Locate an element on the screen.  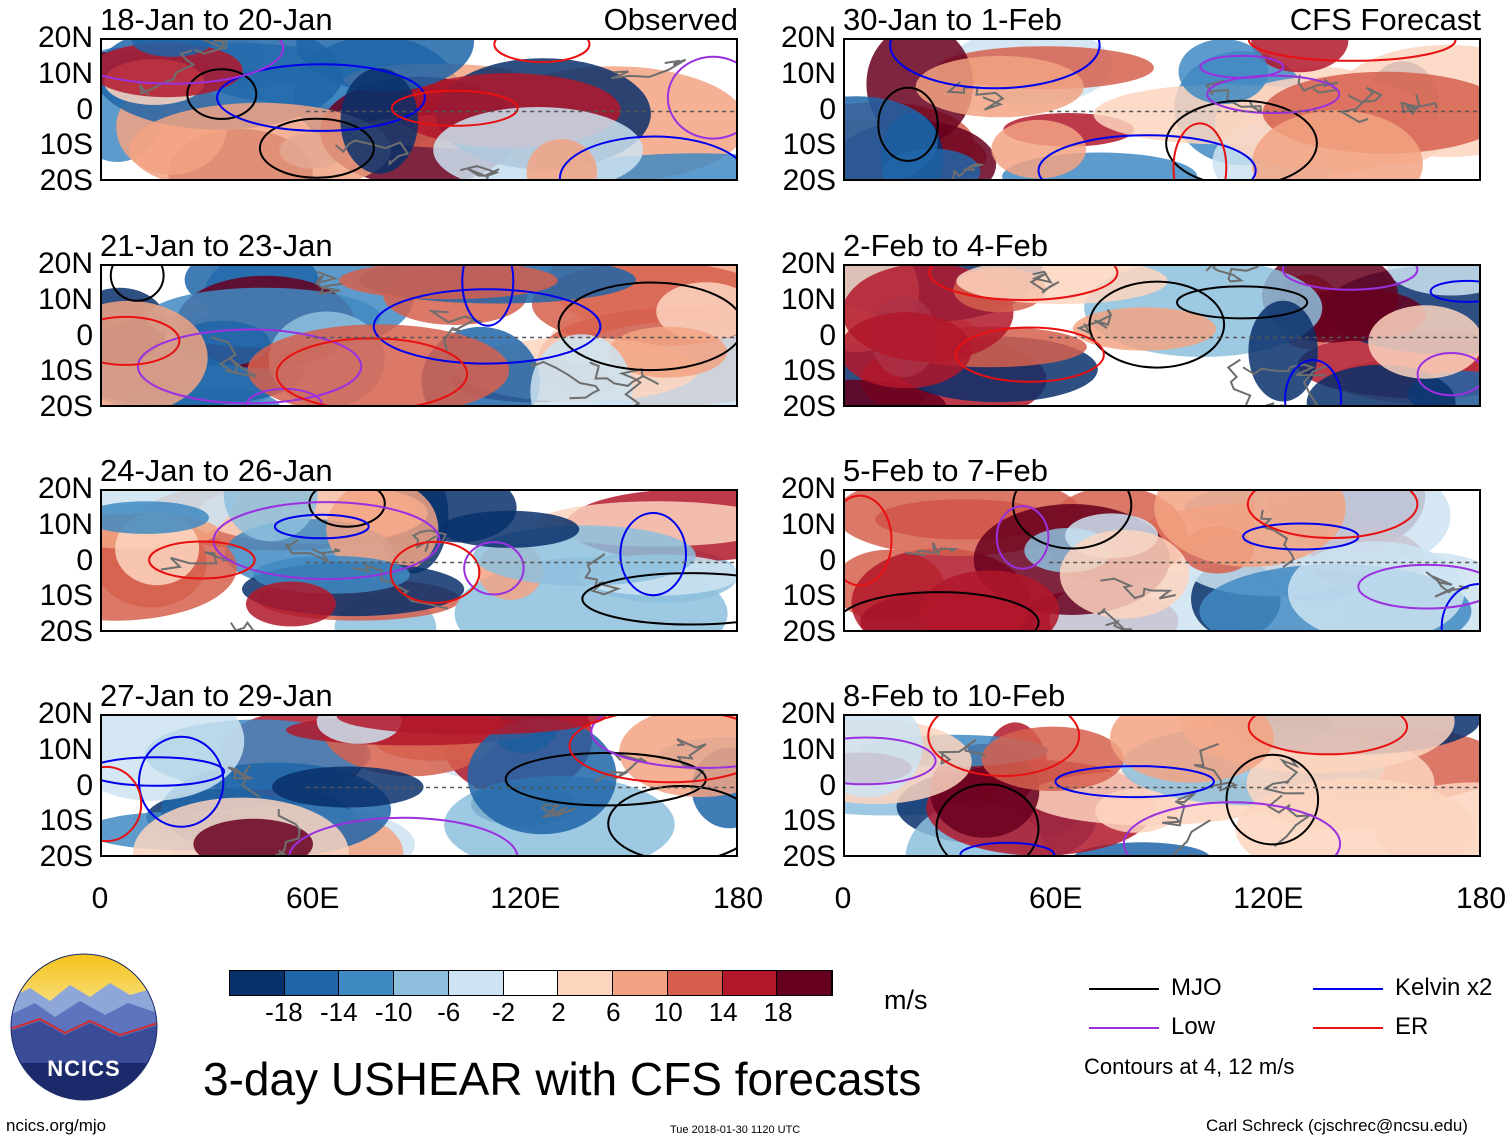
x-tick-label: 120E is located at coordinates (525, 898).